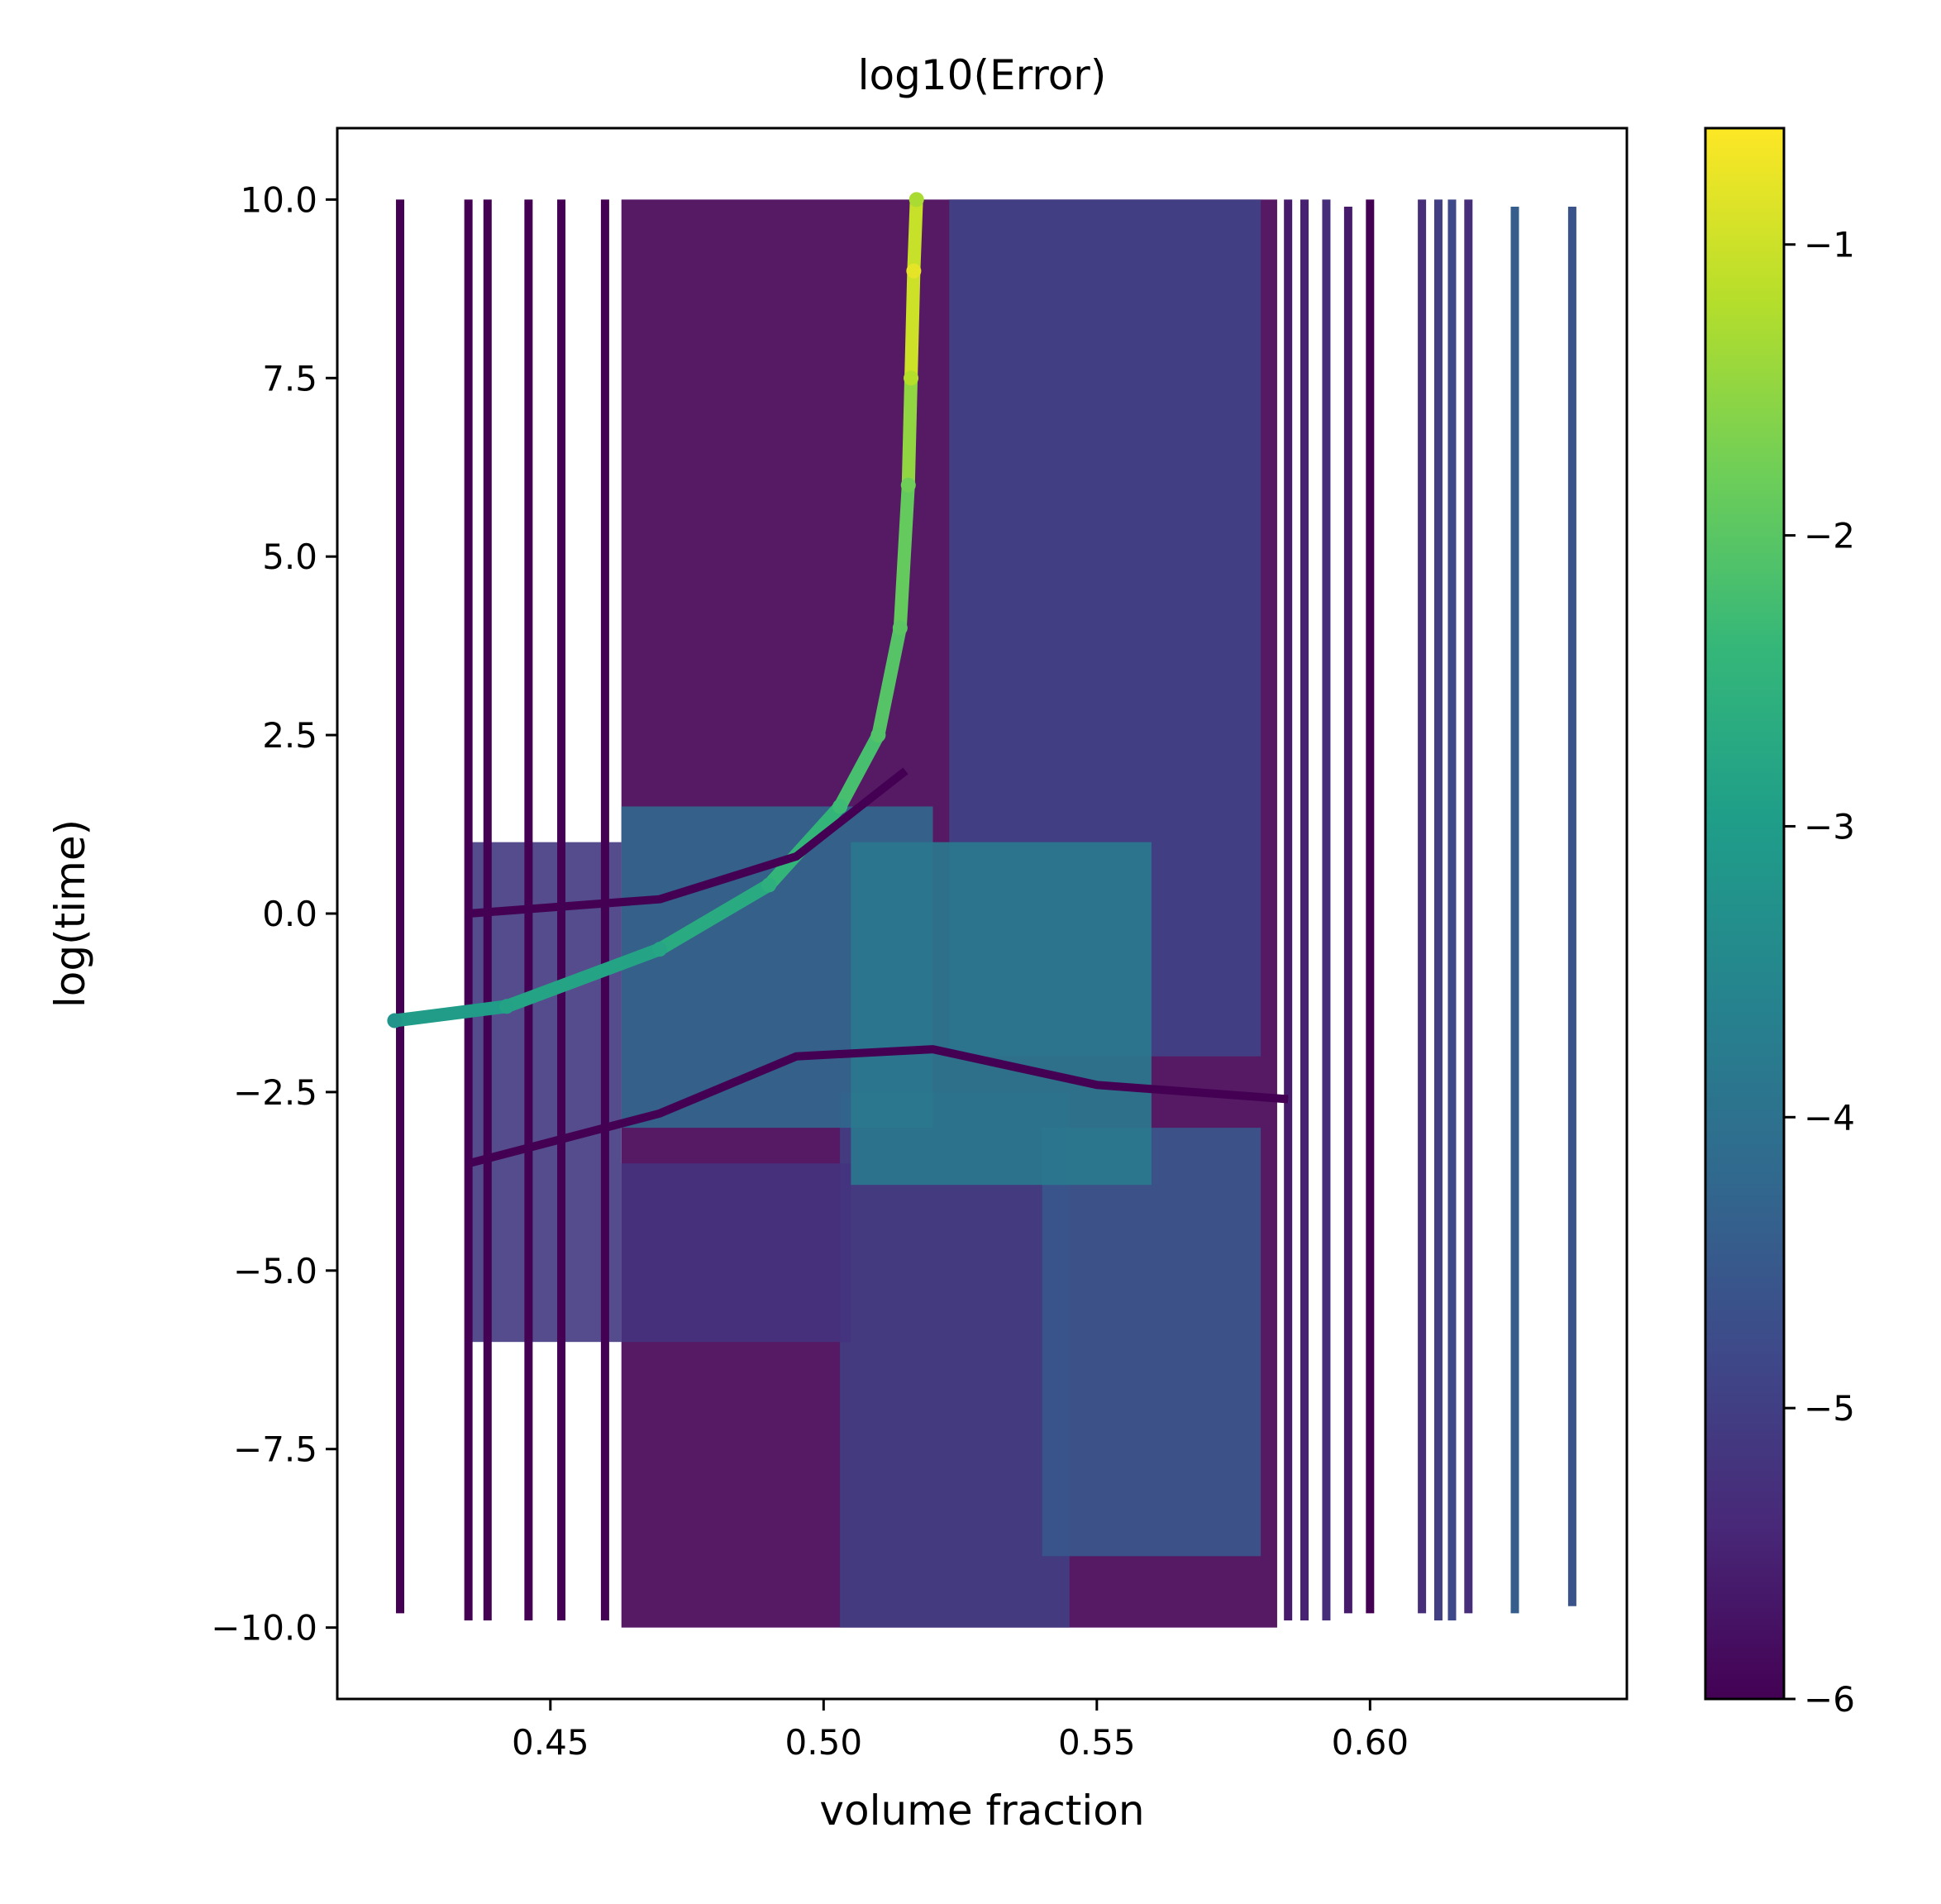  What do you see at coordinates (1370, 1742) in the screenshot?
I see `x-tick-label: 0.60` at bounding box center [1370, 1742].